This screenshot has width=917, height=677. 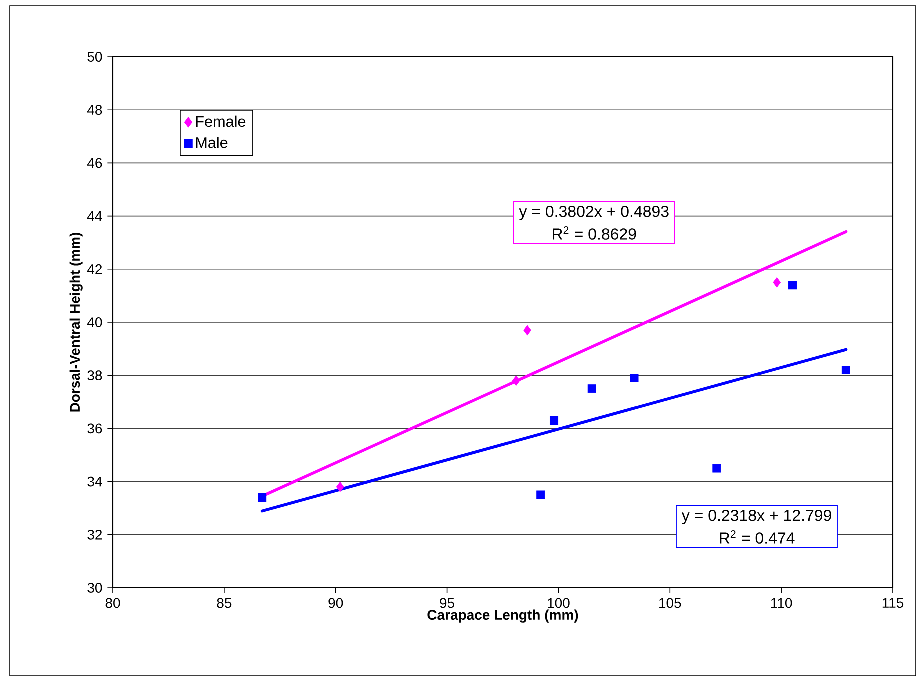 What do you see at coordinates (671, 603) in the screenshot?
I see `x-tick-label: 105` at bounding box center [671, 603].